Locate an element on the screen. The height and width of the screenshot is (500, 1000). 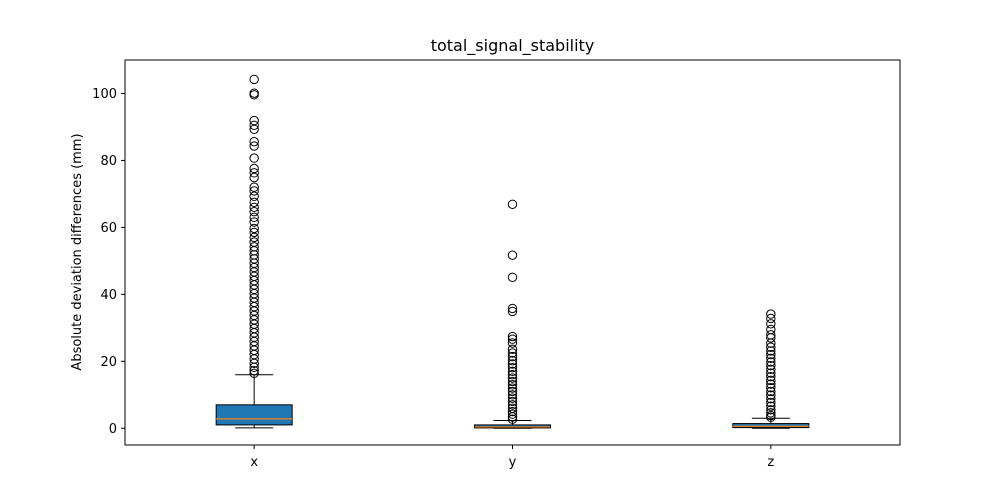
x-tick-label: x is located at coordinates (254, 462).